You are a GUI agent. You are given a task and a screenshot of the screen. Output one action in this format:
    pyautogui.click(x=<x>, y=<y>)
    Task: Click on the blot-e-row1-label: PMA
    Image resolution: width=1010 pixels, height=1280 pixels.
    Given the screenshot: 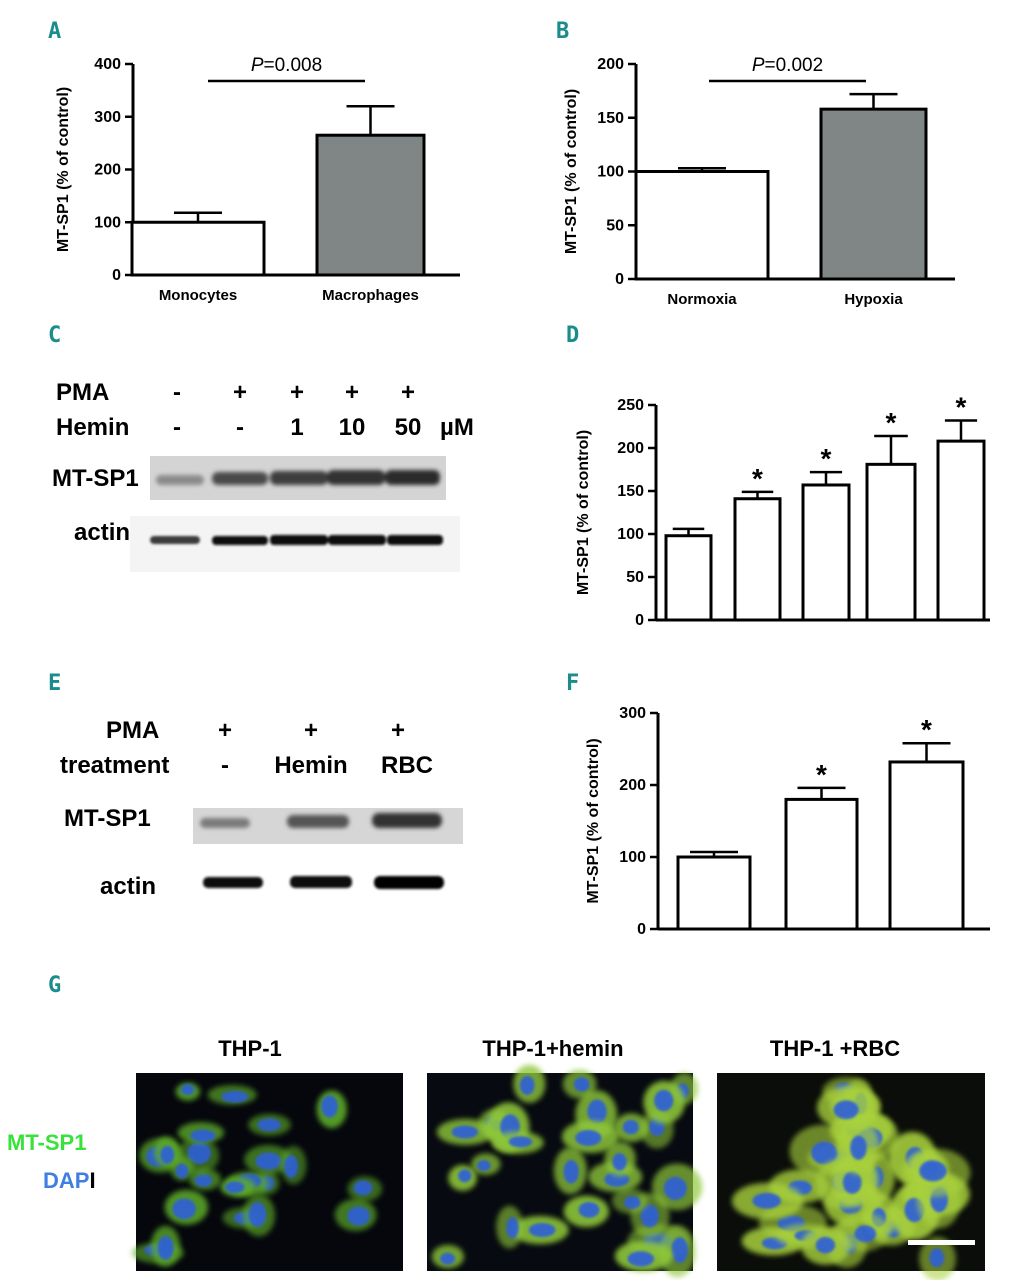 What is the action you would take?
    pyautogui.click(x=132, y=730)
    